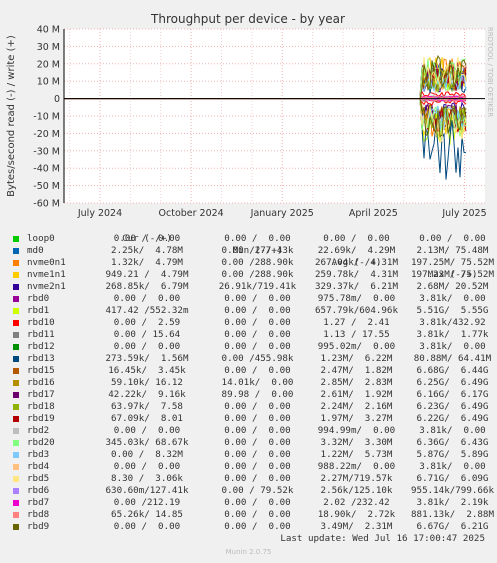  Describe the element at coordinates (16, 335) in the screenshot. I see `legend-swatch-rbd11` at that location.